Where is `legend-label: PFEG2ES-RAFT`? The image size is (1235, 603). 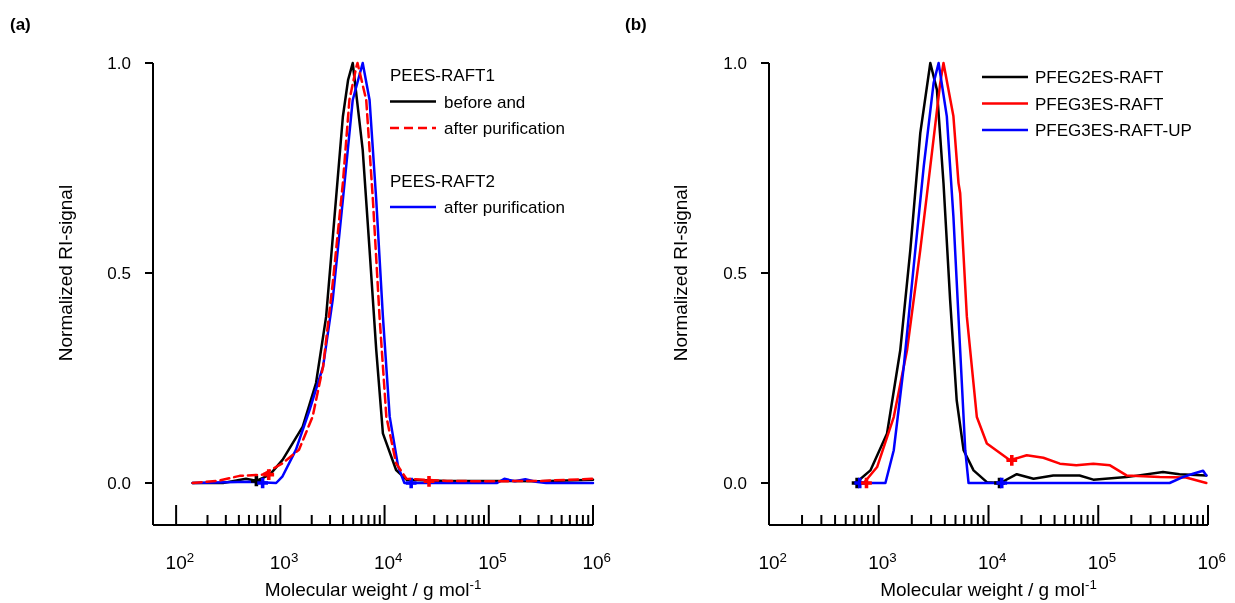 legend-label: PFEG2ES-RAFT is located at coordinates (1099, 77).